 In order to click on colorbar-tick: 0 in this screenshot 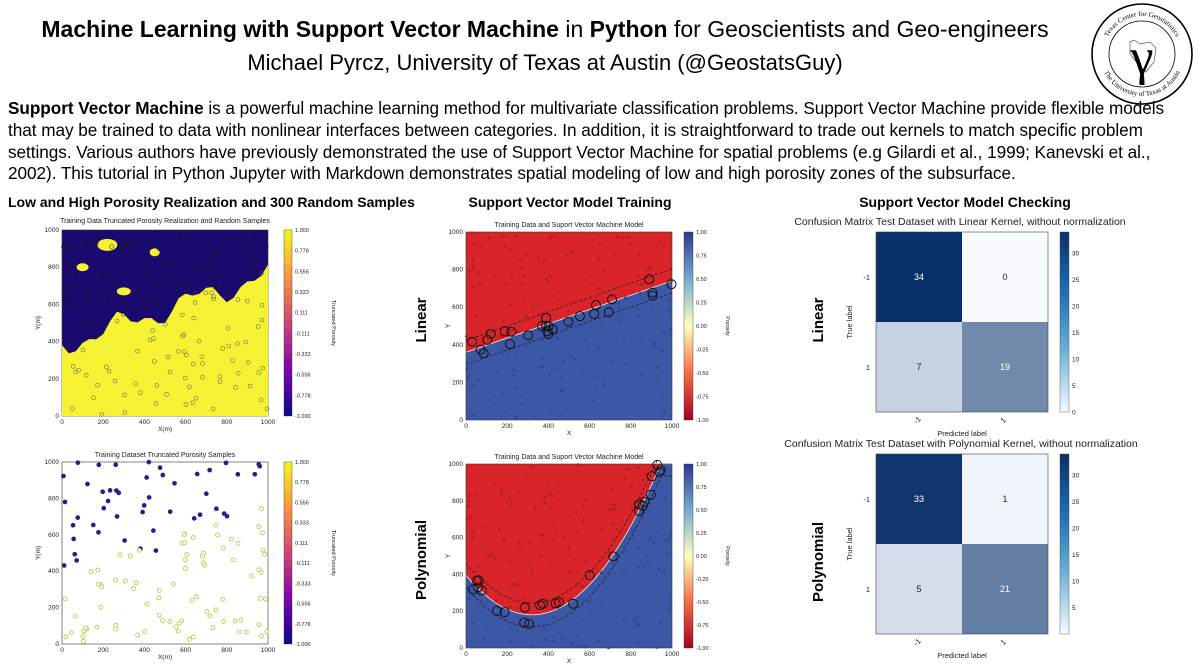, I will do `click(1074, 413)`.